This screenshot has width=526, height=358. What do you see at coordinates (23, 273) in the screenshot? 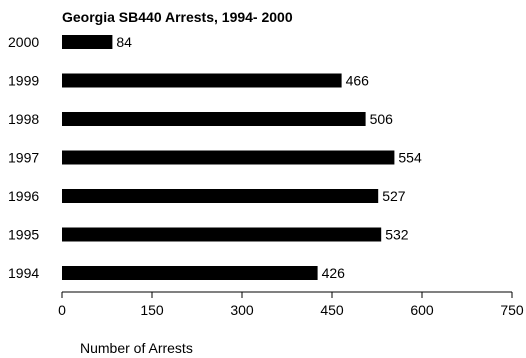
I see `category-label: 1994` at bounding box center [23, 273].